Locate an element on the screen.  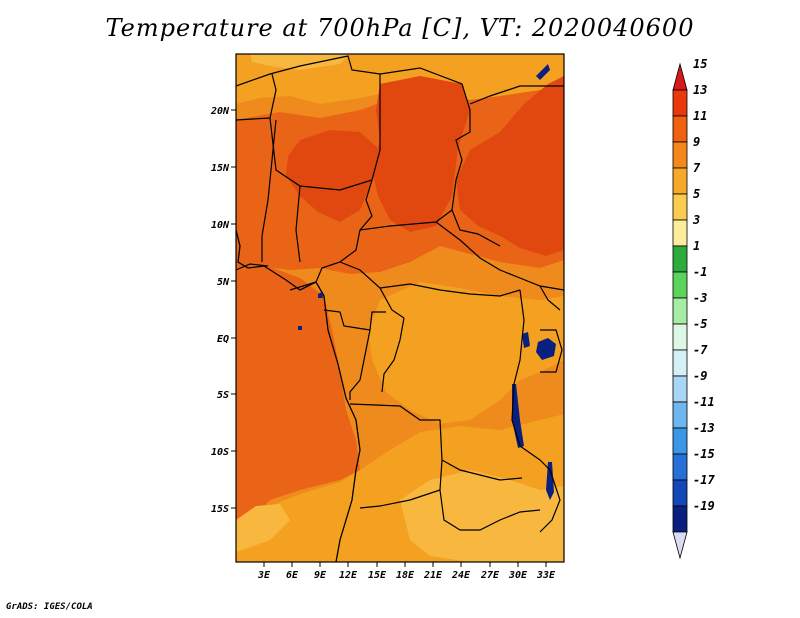
lon-label: 33E is located at coordinates (546, 575).